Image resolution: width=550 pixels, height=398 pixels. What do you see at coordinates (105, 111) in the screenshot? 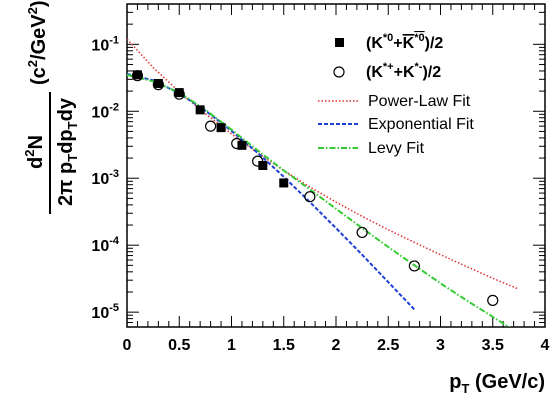
I see `y-tick-label: 10⁻²` at bounding box center [105, 111].